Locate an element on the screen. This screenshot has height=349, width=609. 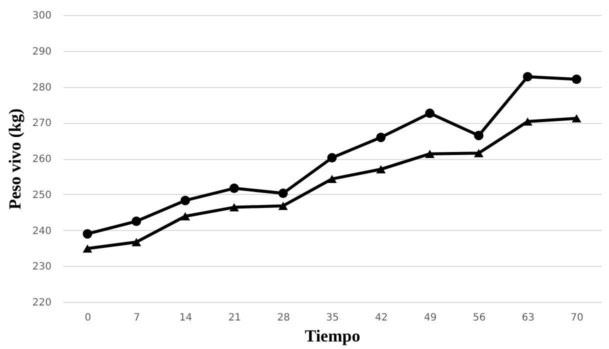
y-tick-label: 280 is located at coordinates (42, 88).